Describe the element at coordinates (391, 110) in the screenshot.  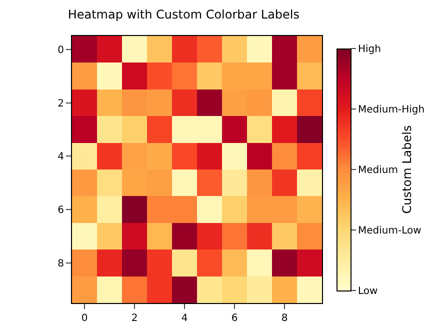
I see `color-bar-label: Medium-High` at that location.